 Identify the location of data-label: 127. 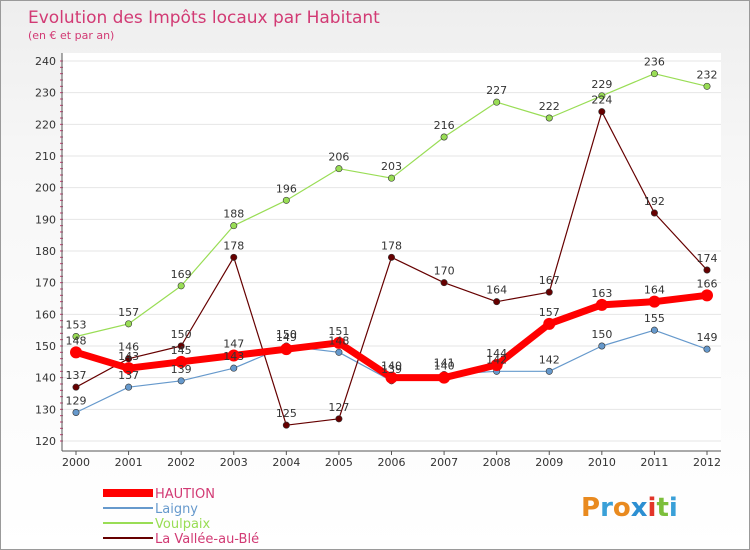
(338, 407).